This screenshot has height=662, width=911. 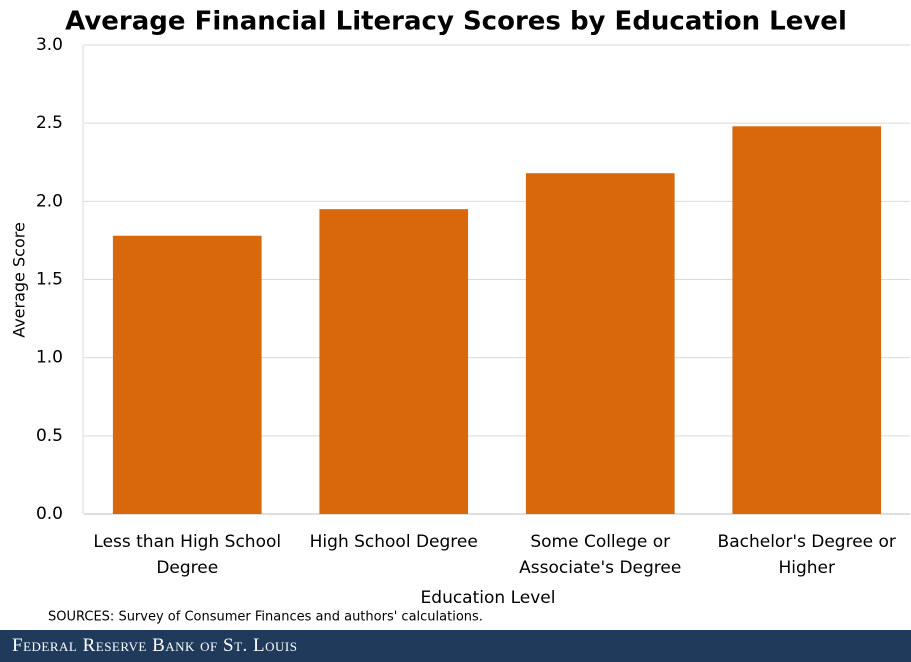 I want to click on y-tick-label: 1.5, so click(x=49, y=280).